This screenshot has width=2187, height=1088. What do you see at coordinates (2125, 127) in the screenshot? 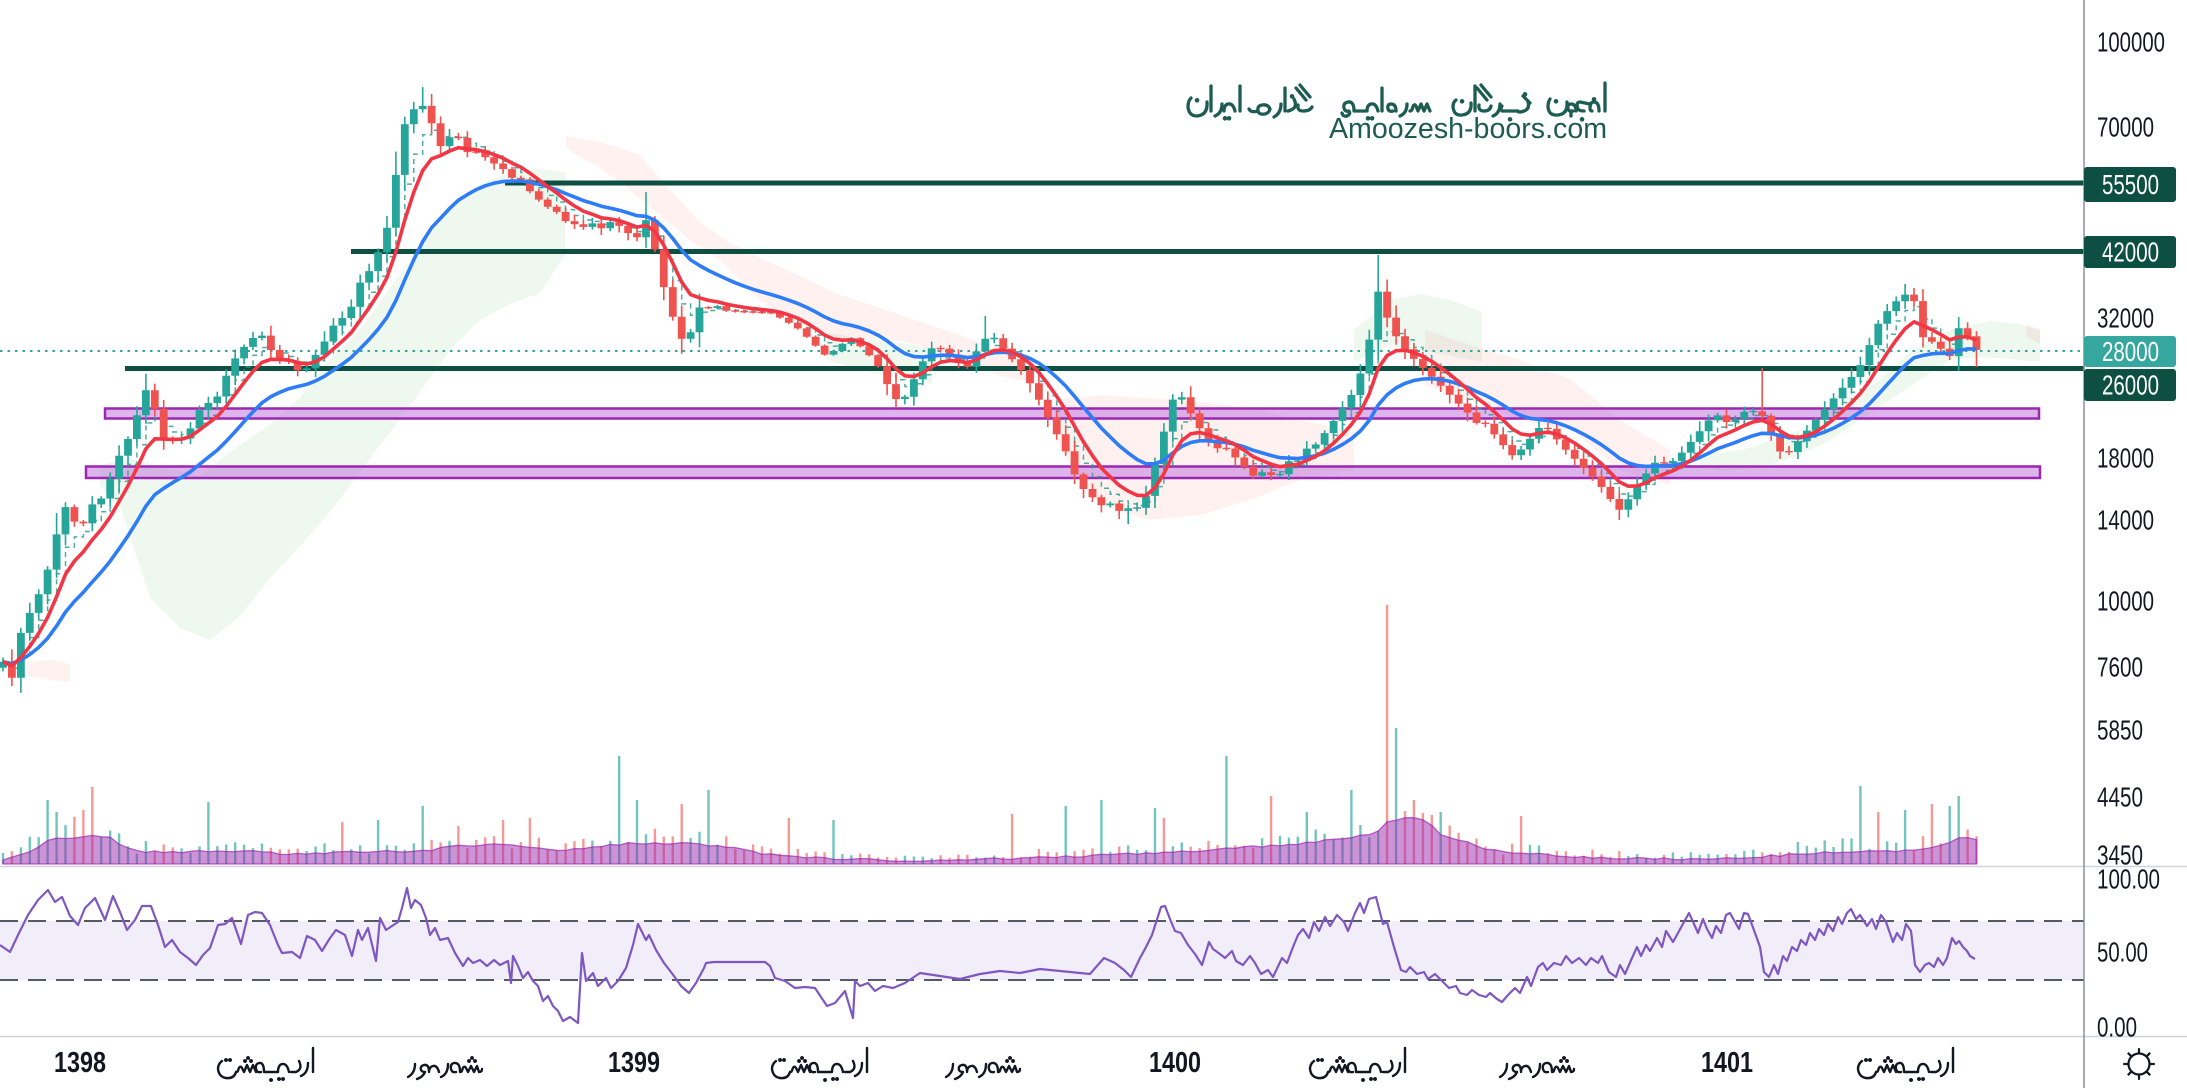
I see `svg-text: 70000` at bounding box center [2125, 127].